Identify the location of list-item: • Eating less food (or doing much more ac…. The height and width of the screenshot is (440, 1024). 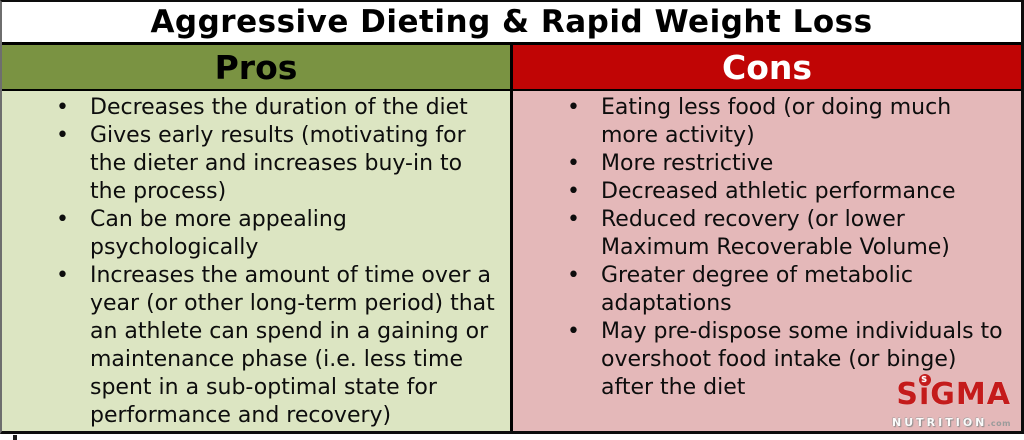
(767, 122).